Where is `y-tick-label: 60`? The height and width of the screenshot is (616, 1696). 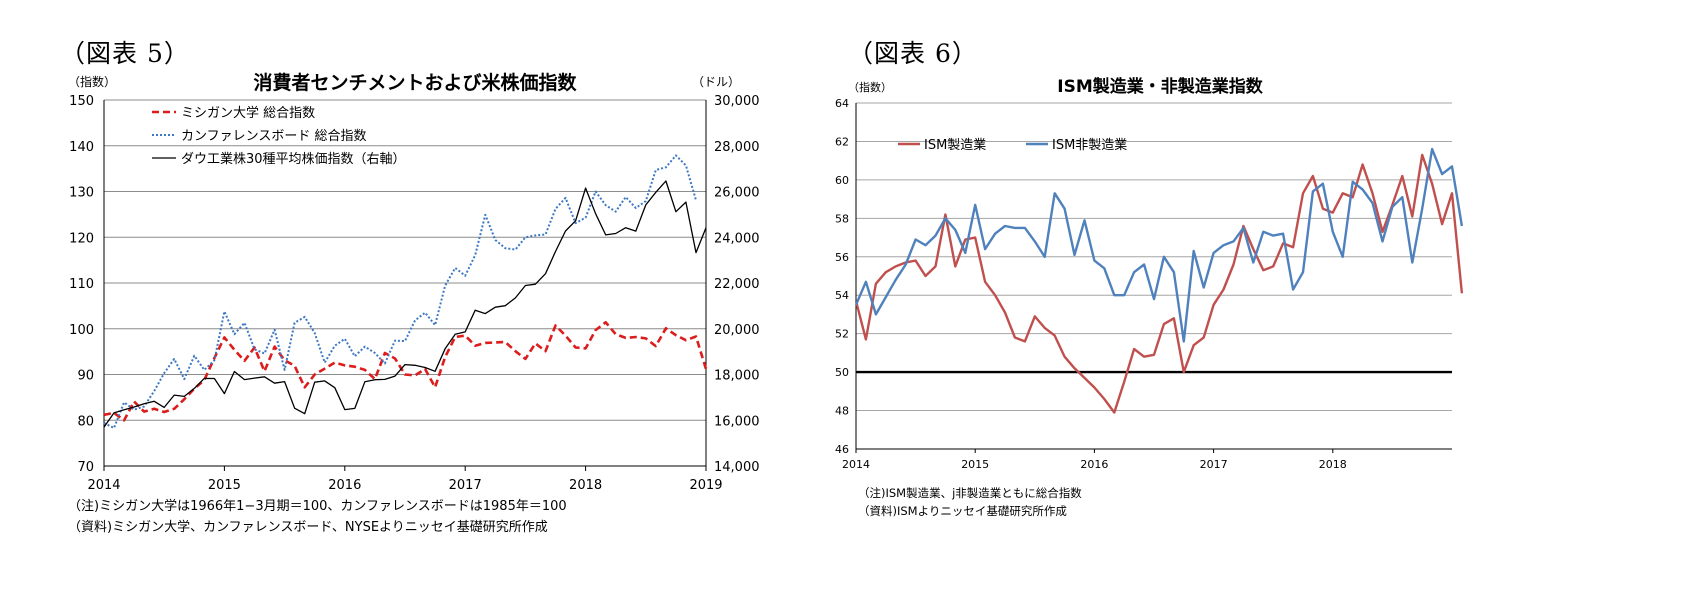
y-tick-label: 60 is located at coordinates (842, 180).